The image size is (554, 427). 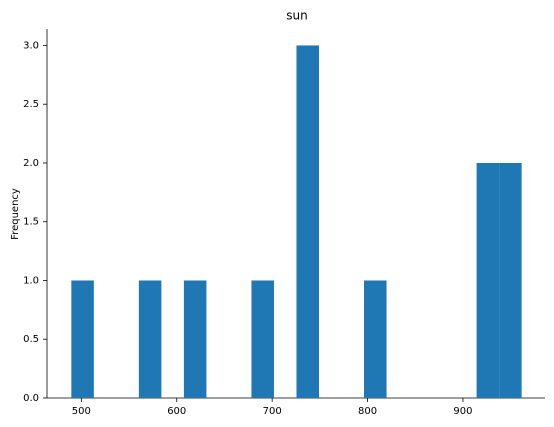 I want to click on x-tick-label: 700, so click(x=272, y=411).